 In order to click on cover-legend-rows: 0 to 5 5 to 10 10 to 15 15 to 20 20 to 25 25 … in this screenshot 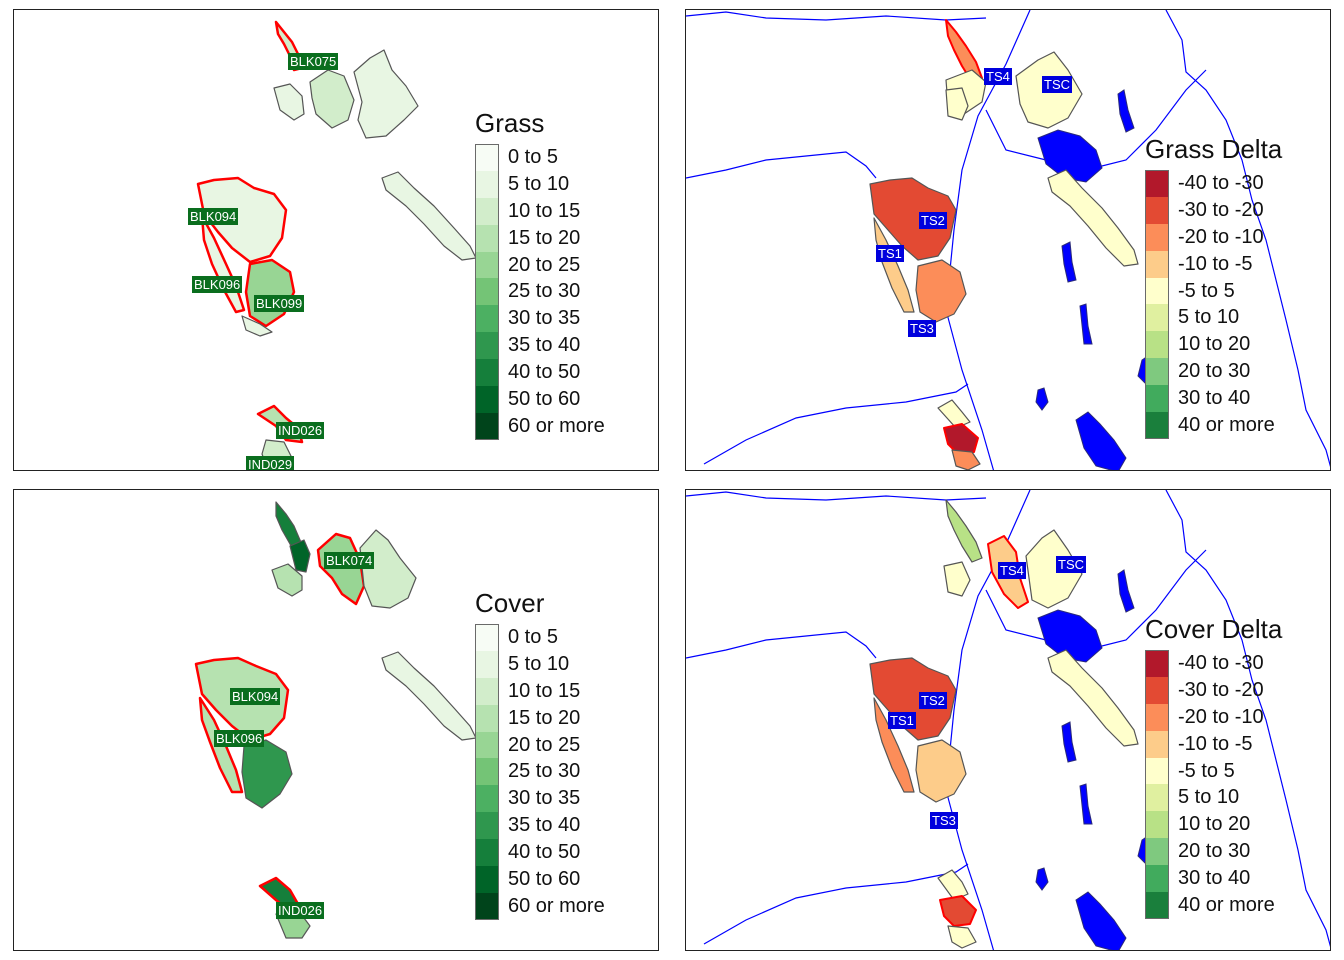, I will do `click(540, 772)`.